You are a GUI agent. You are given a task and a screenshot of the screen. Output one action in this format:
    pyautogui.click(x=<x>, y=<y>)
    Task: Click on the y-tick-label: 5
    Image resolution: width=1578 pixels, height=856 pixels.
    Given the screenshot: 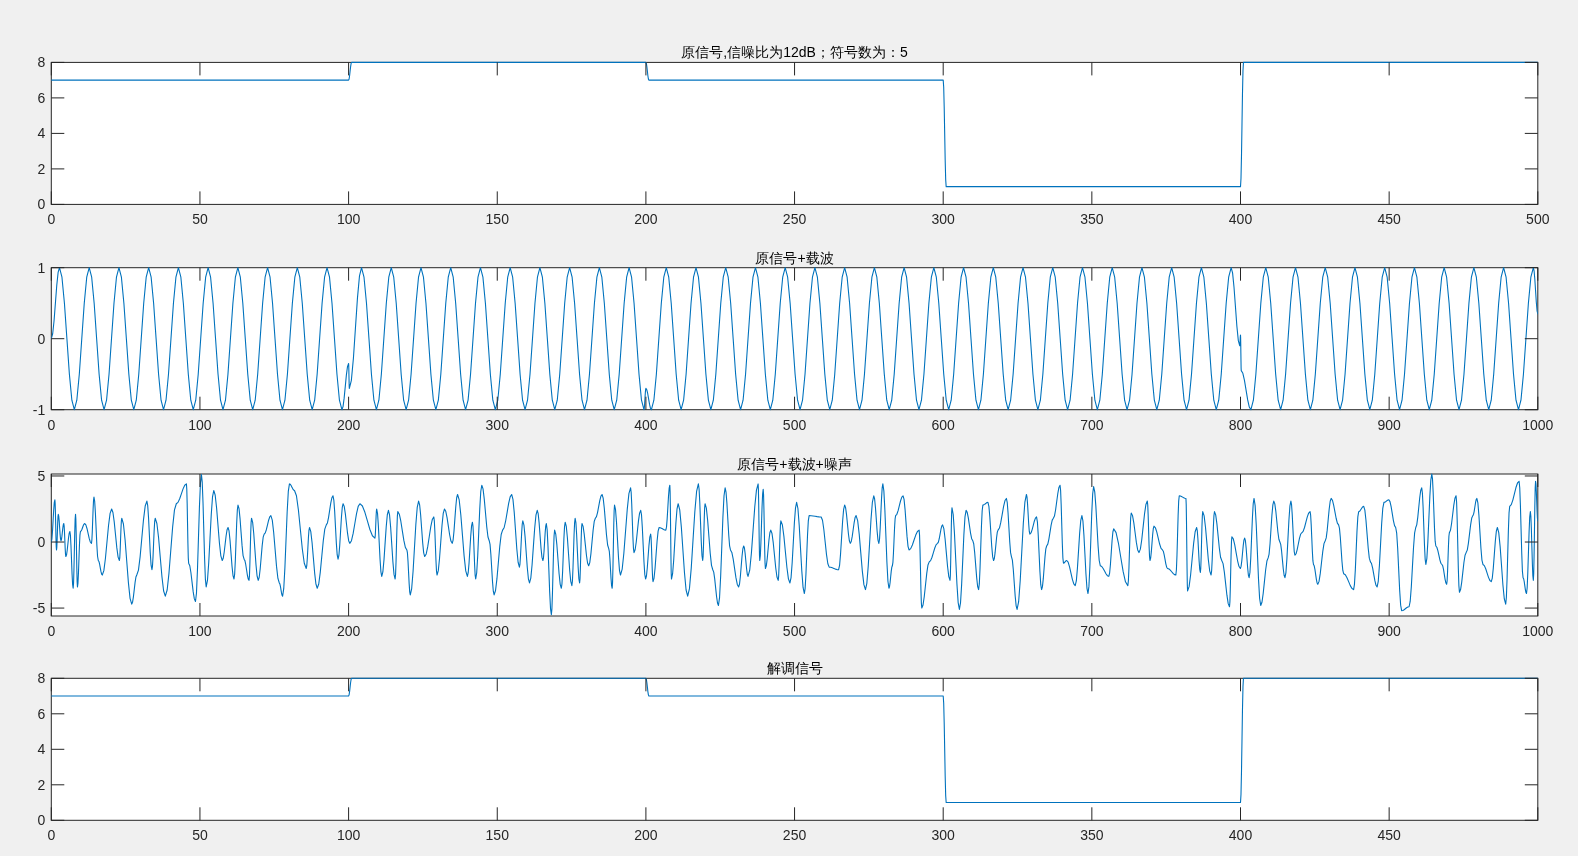 What is the action you would take?
    pyautogui.click(x=41, y=475)
    